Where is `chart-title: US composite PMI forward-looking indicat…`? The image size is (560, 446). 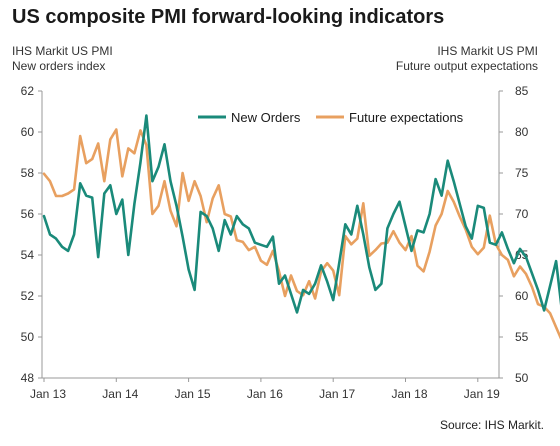 chart-title: US composite PMI forward-looking indicat… is located at coordinates (228, 17).